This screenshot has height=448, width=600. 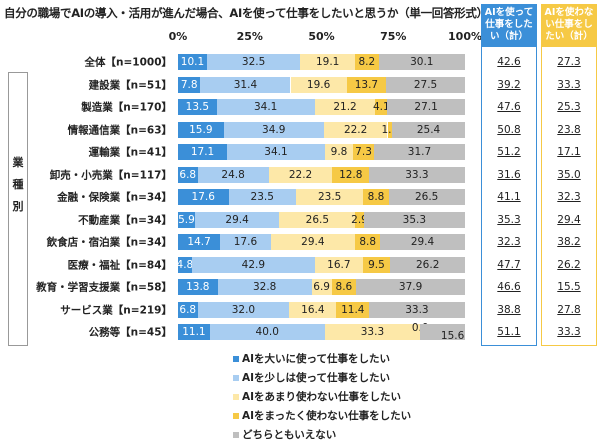 I want to click on summary-value: 42.6, so click(x=509, y=62).